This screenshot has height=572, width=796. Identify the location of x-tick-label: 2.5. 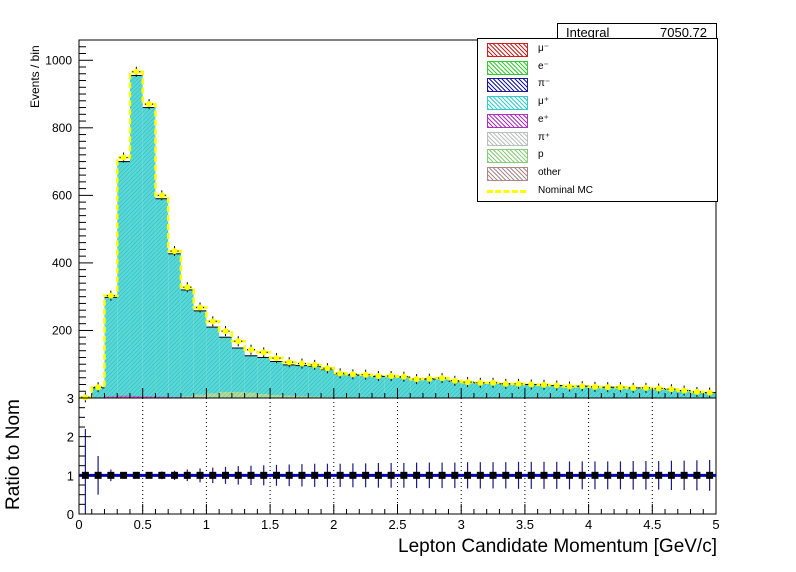
(397, 524).